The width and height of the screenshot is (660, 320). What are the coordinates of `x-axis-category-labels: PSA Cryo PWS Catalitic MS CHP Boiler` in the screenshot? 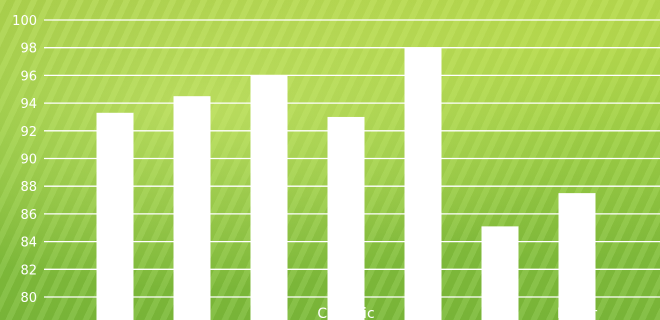 It's located at (349, 313).